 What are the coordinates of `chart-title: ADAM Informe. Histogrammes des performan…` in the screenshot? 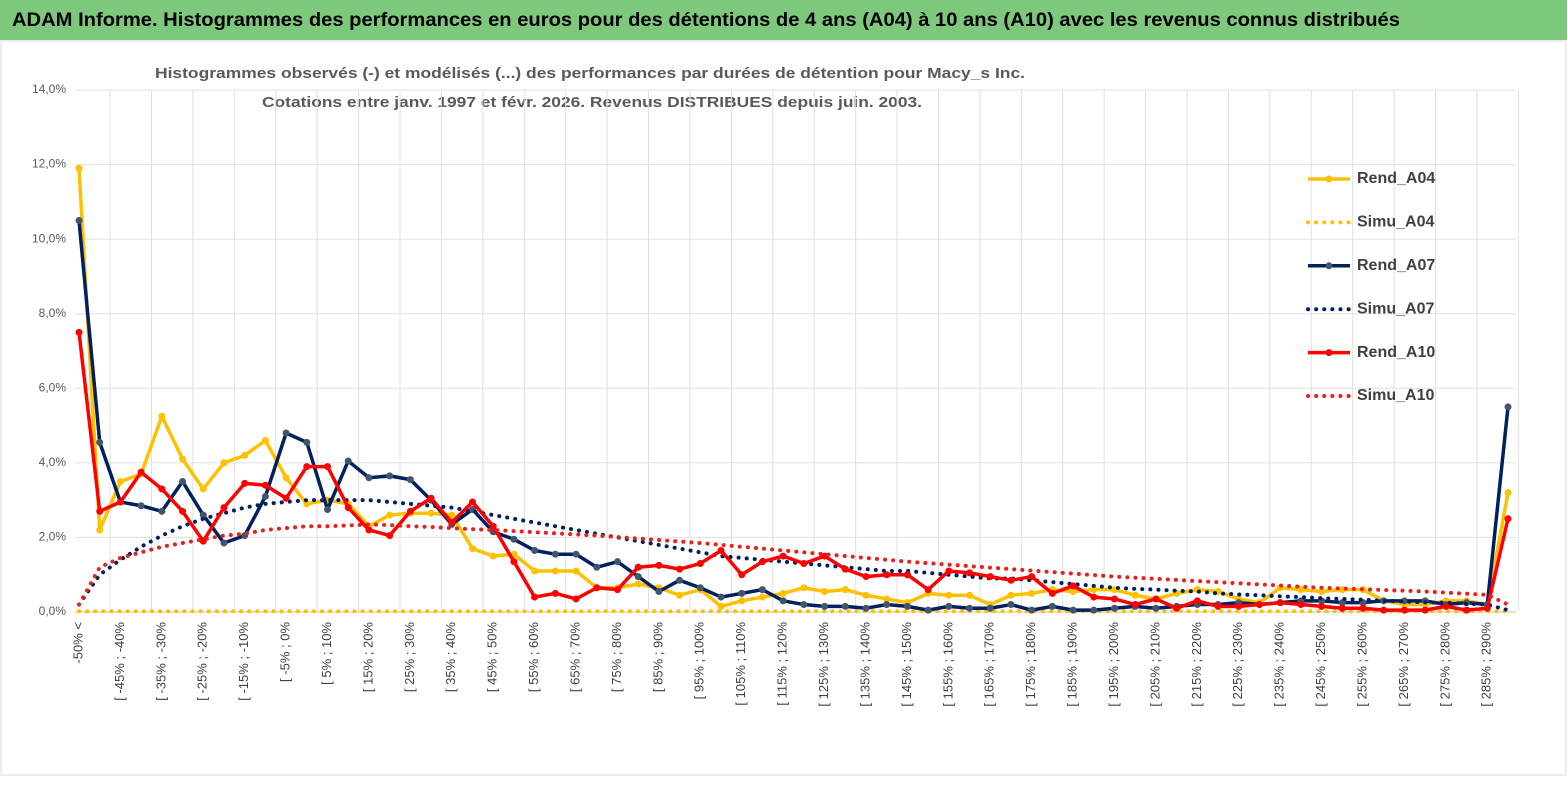 It's located at (706, 20).